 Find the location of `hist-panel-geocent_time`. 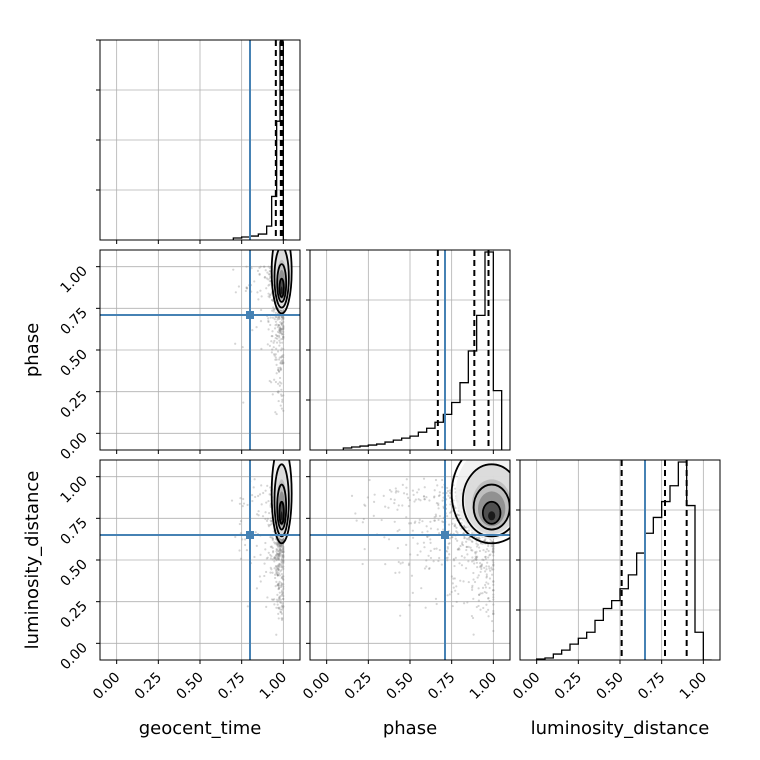

hist-panel-geocent_time is located at coordinates (259, 140).